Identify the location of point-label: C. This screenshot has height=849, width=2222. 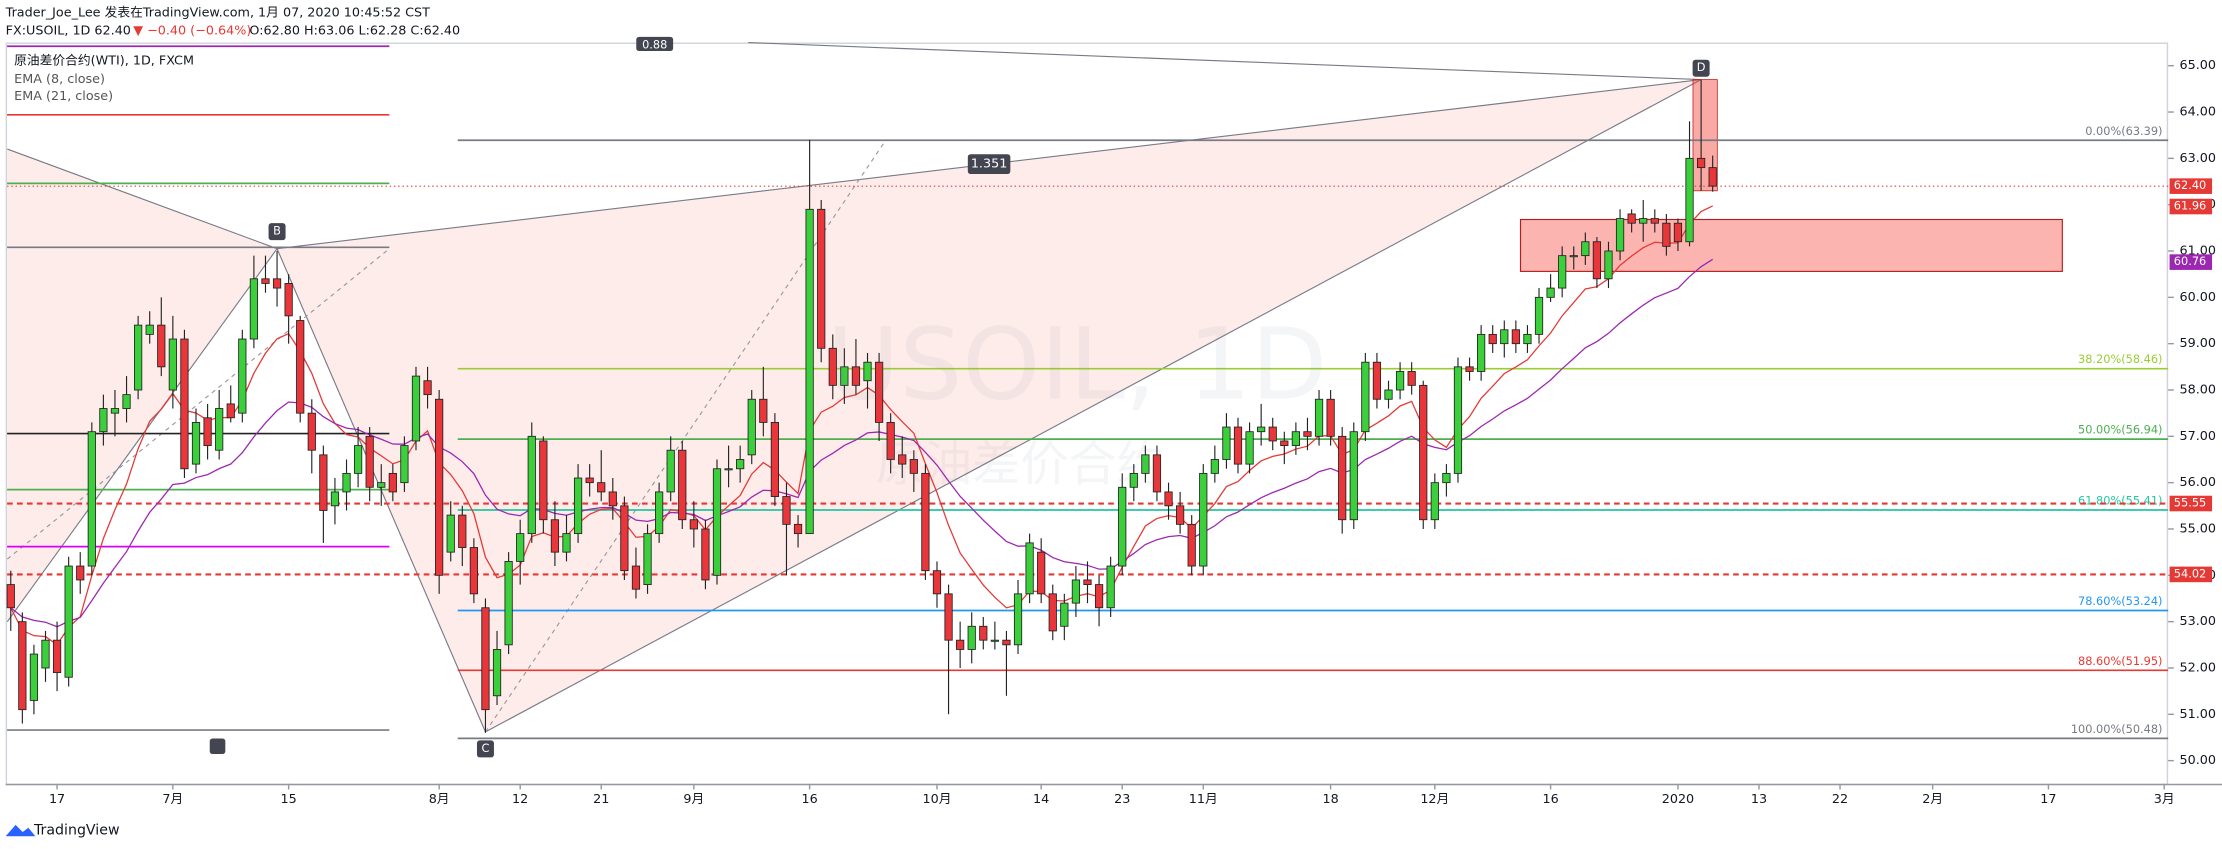
(485, 748).